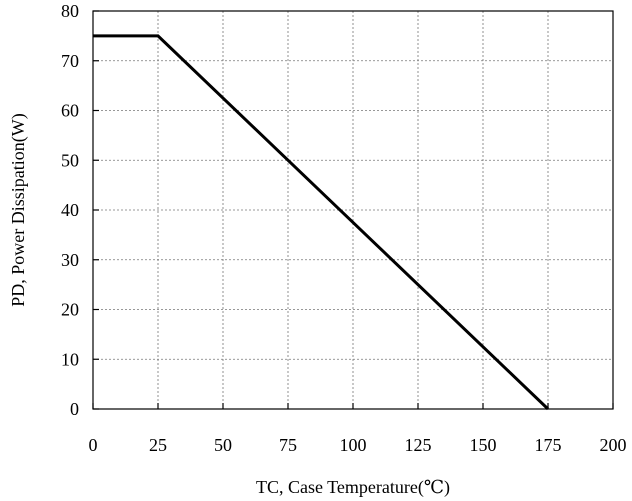  Describe the element at coordinates (353, 445) in the screenshot. I see `x-tick-label: 100` at that location.